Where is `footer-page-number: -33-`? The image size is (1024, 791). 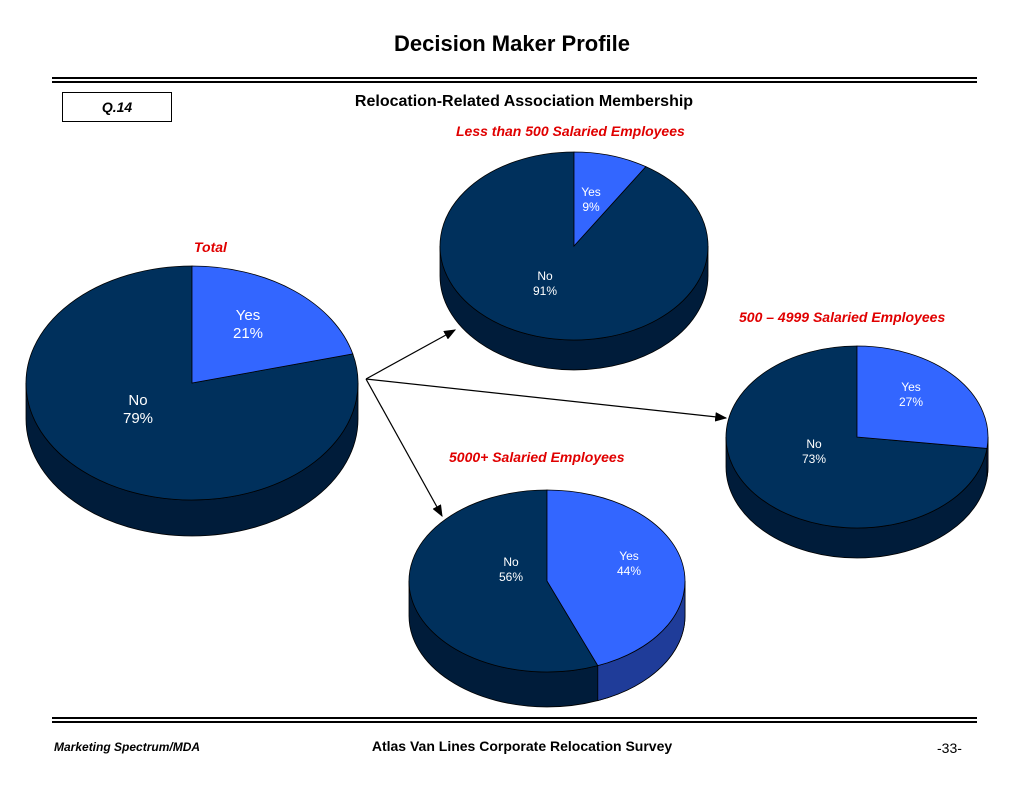
footer-page-number: -33- is located at coordinates (949, 748).